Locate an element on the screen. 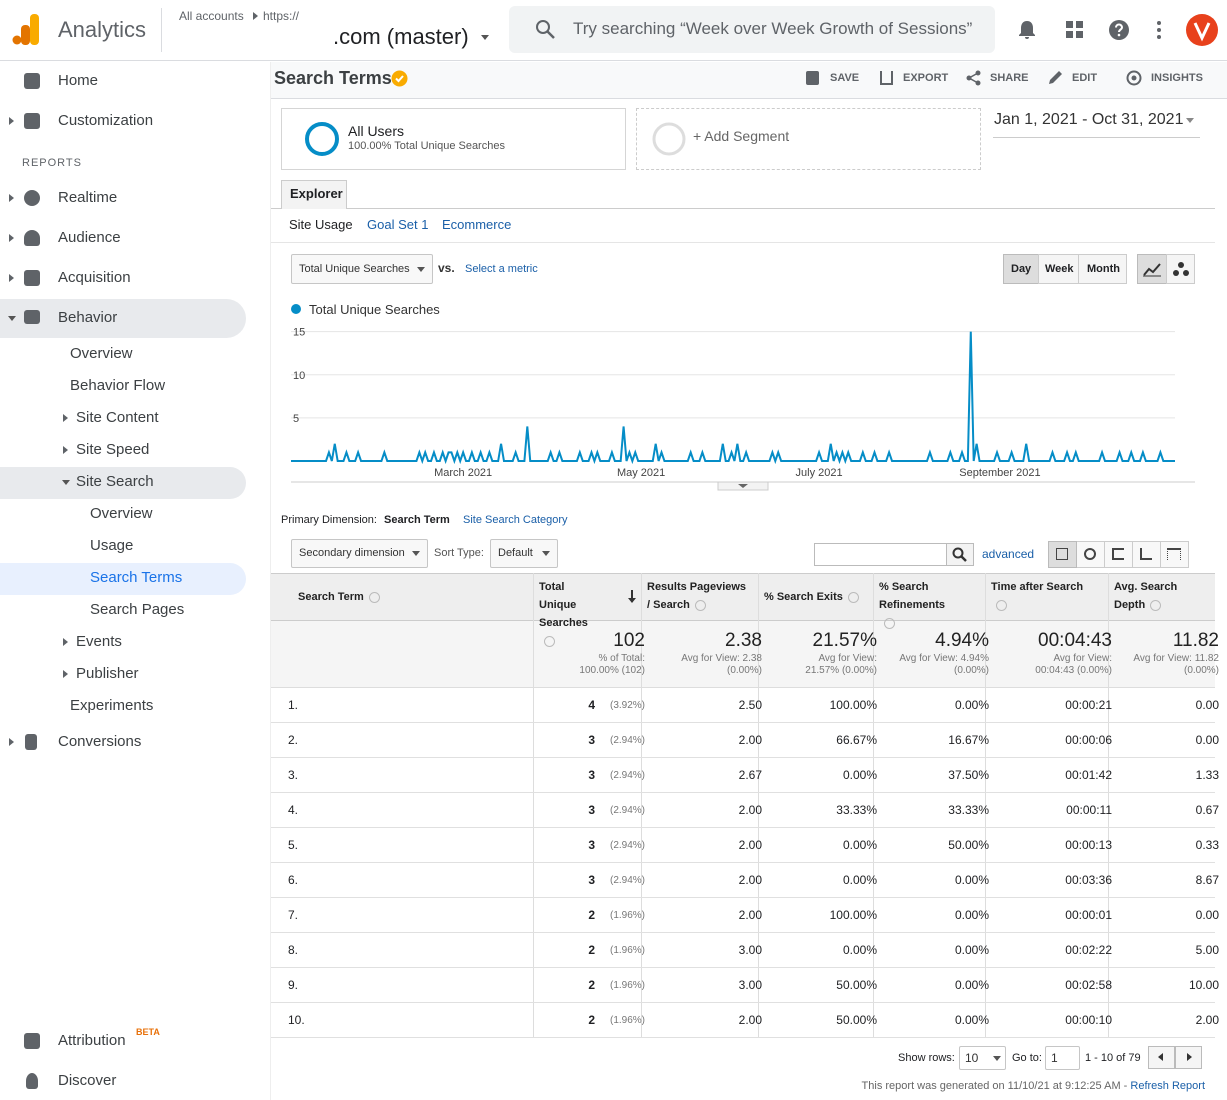 This screenshot has height=1100, width=1227. notifications-icon is located at coordinates (1027, 30).